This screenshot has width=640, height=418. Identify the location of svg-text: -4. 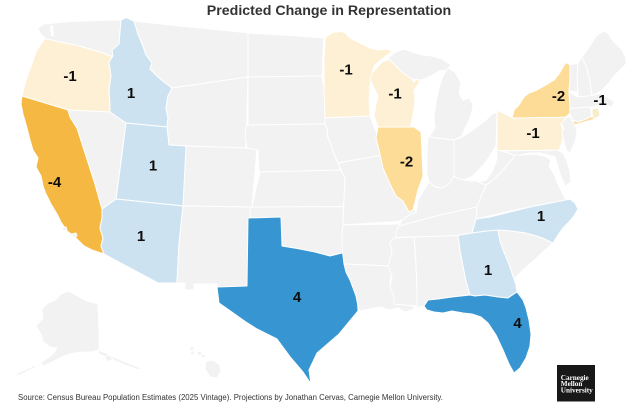
(55, 182).